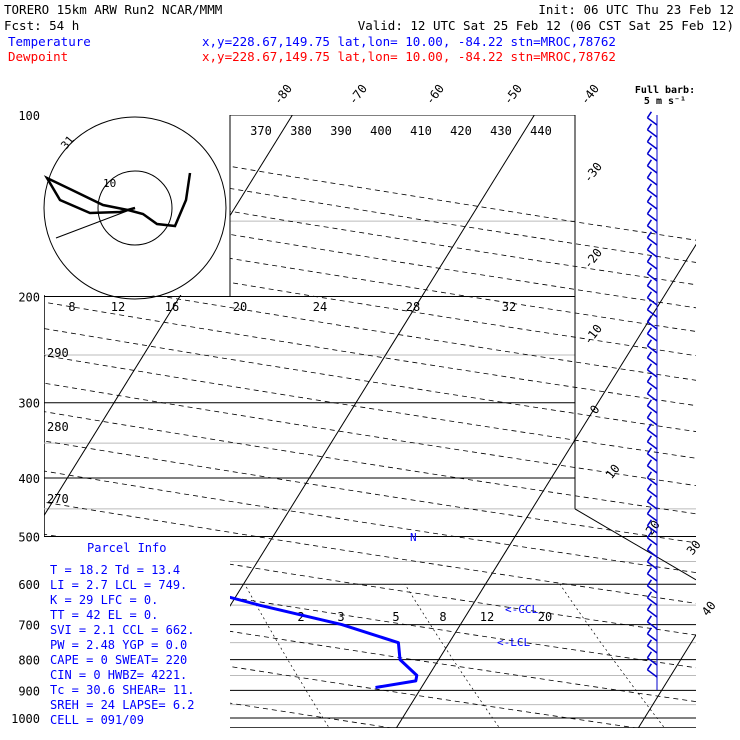  I want to click on parcel-info-row: K = 29 LFC = 0., so click(104, 600).